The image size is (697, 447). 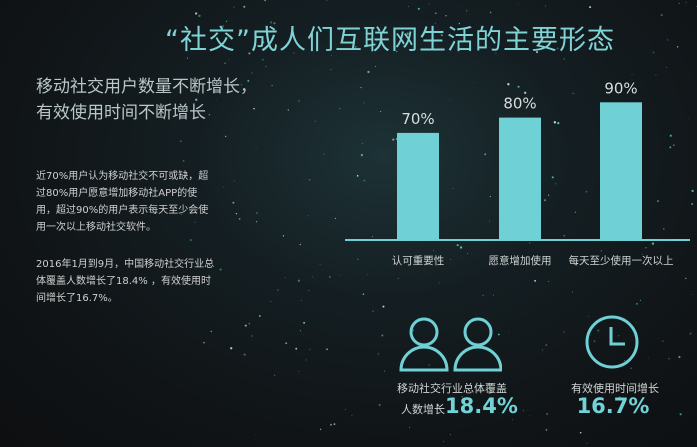 I want to click on stat-coverage: 移动社交行业总体覆盖 人数增长18.4%, so click(x=457, y=399).